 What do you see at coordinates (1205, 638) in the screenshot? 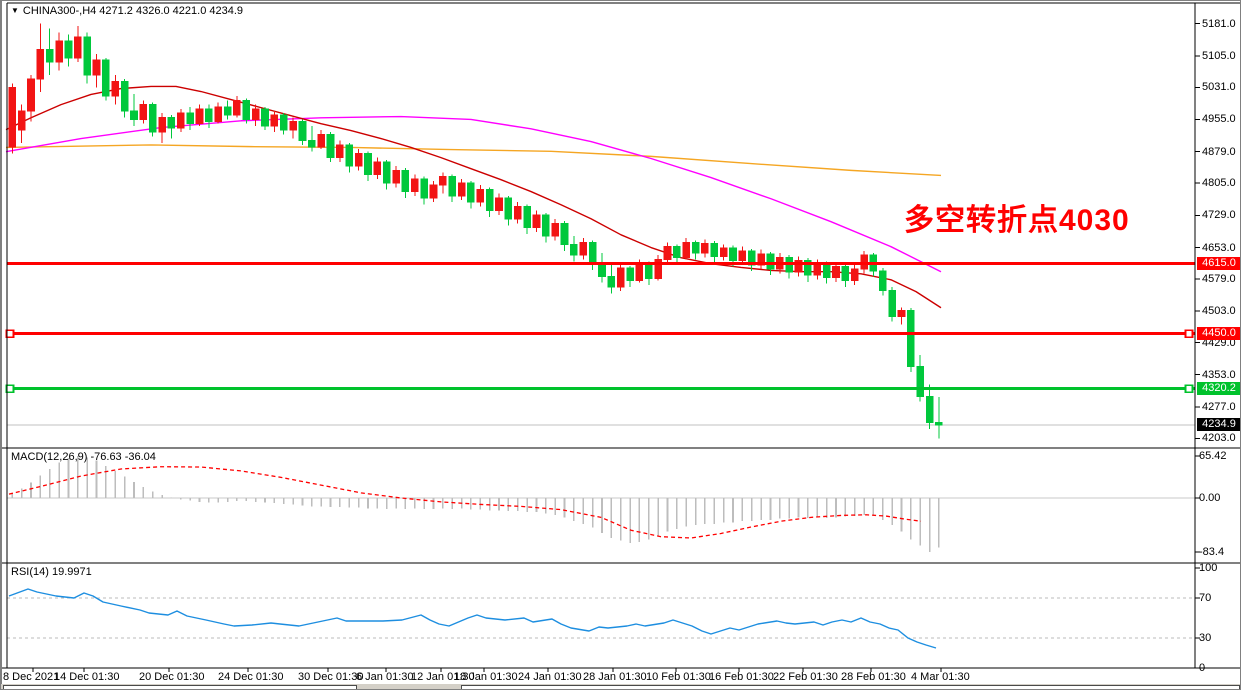
I see `rsi-axis-label: 30` at bounding box center [1205, 638].